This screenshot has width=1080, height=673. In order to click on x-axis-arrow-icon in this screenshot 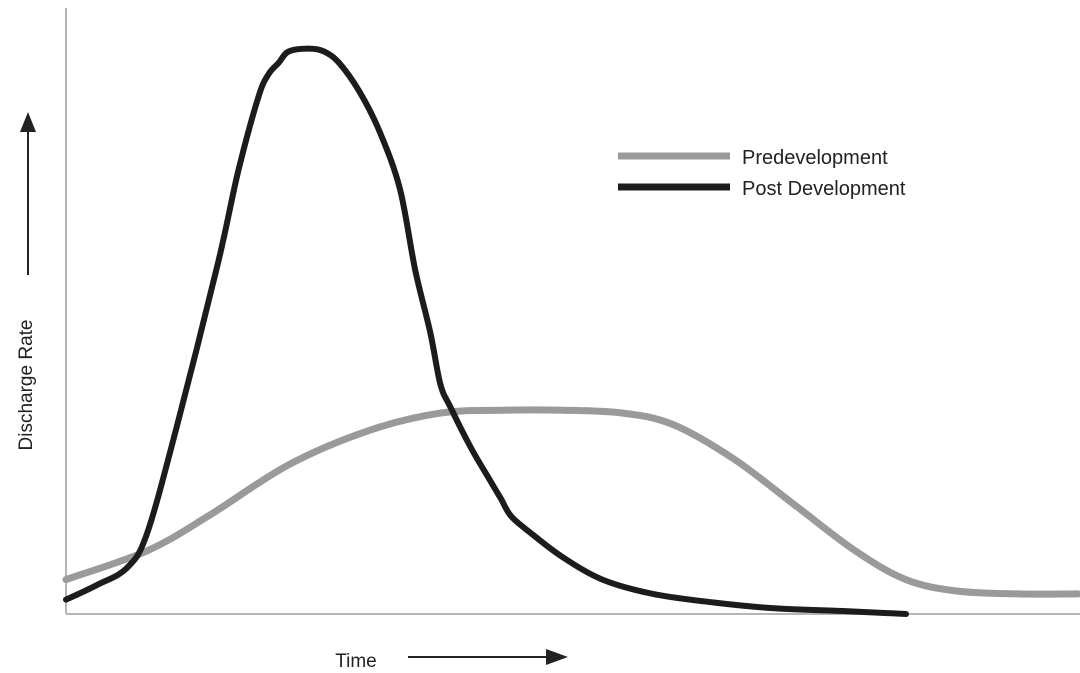, I will do `click(557, 657)`.